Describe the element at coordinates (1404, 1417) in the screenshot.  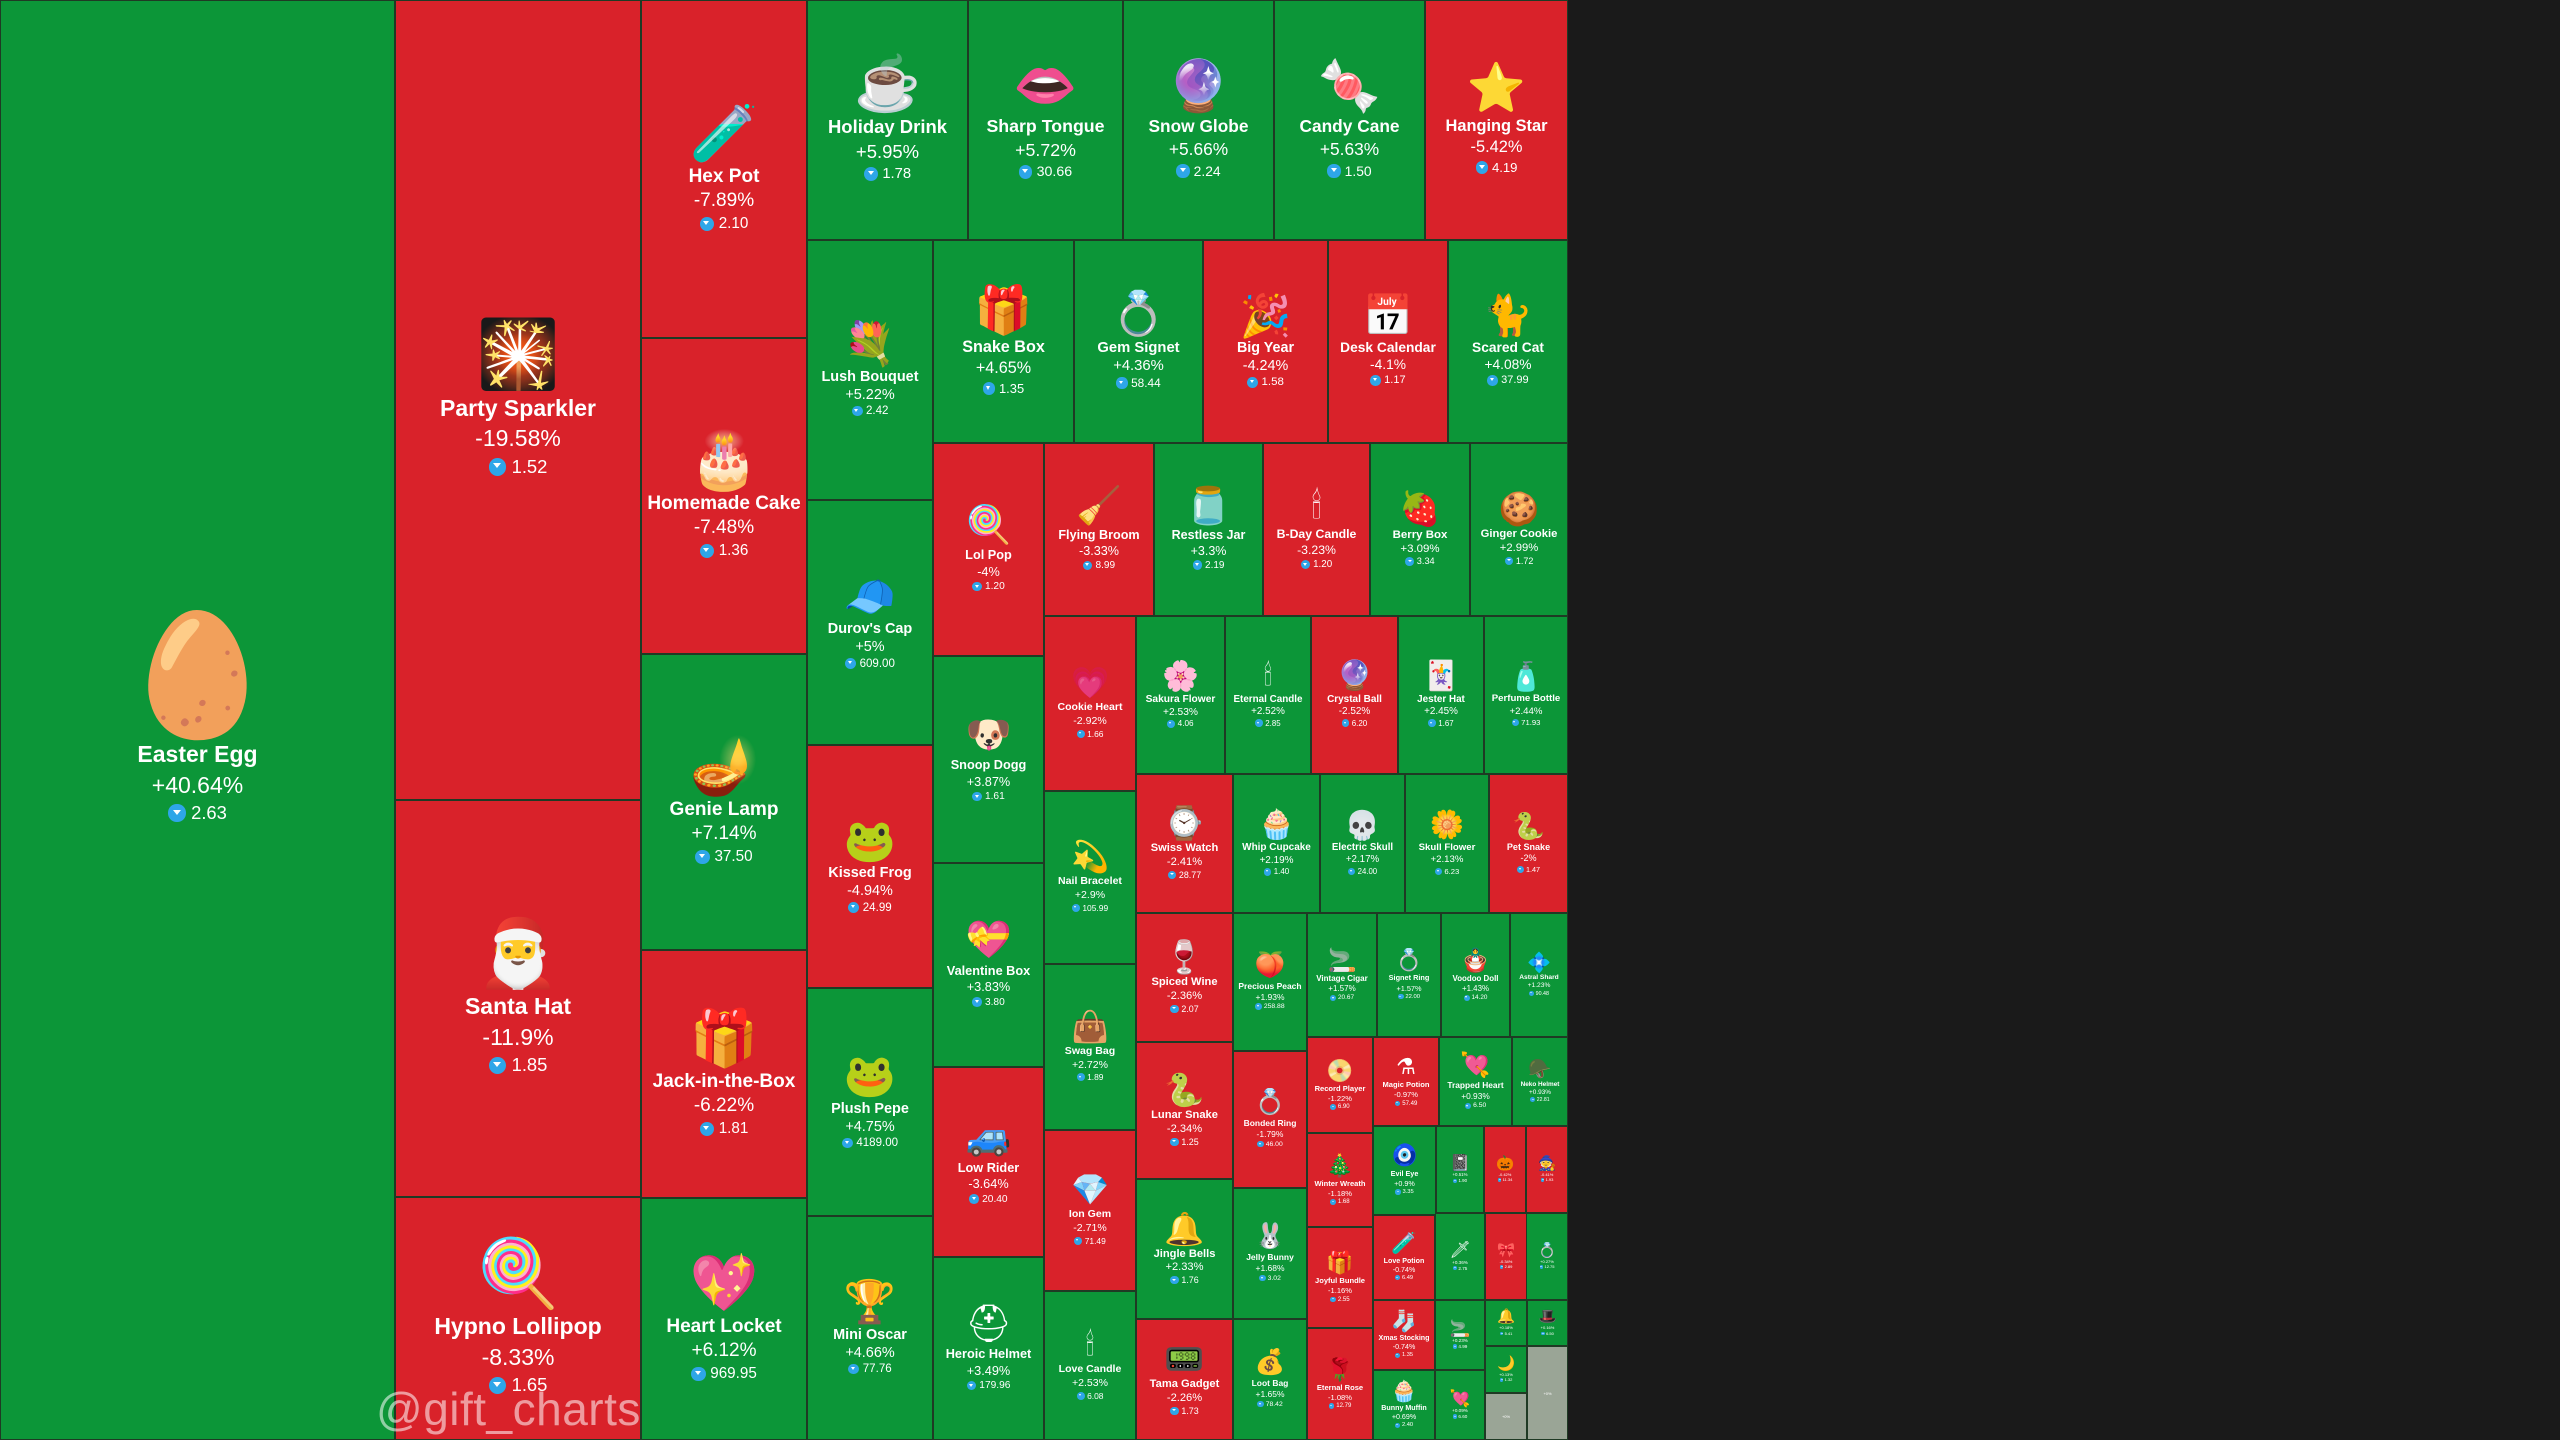
I see `bunny-muffin-change: +0.69%` at that location.